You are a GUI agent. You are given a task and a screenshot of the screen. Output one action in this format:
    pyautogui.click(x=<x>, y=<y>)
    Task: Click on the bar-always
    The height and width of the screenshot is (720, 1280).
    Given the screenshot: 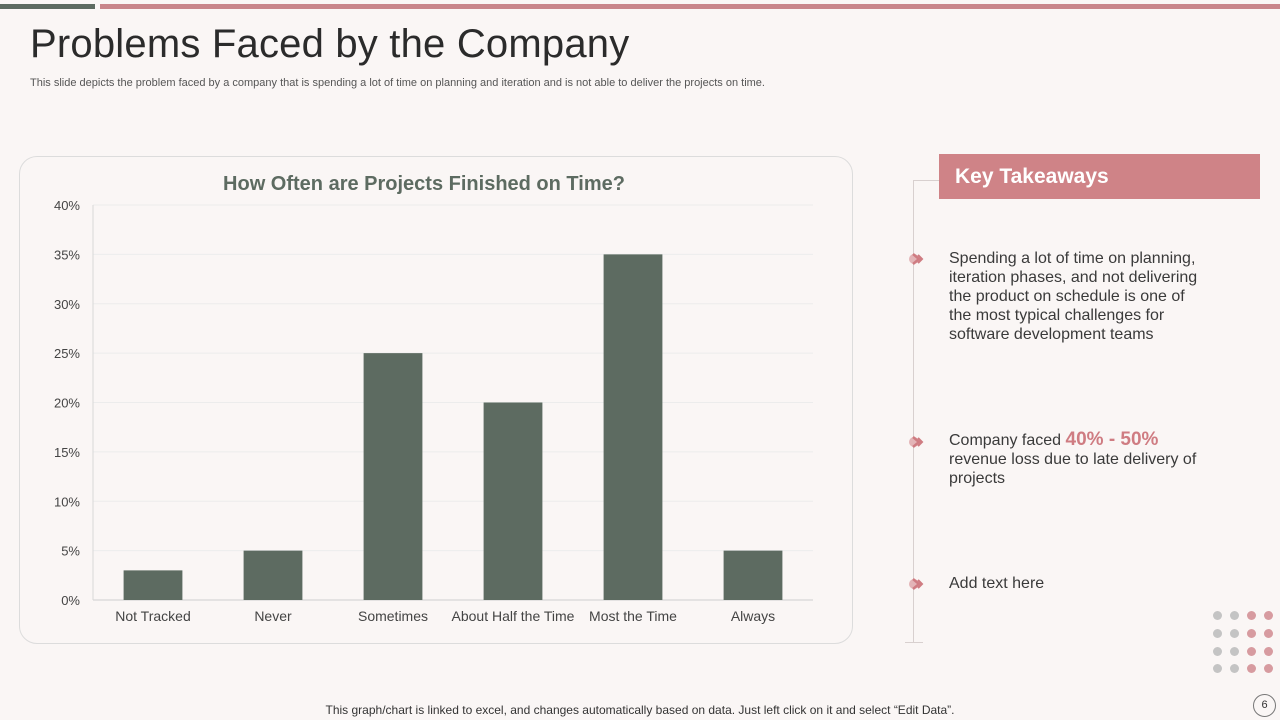 What is the action you would take?
    pyautogui.click(x=753, y=575)
    